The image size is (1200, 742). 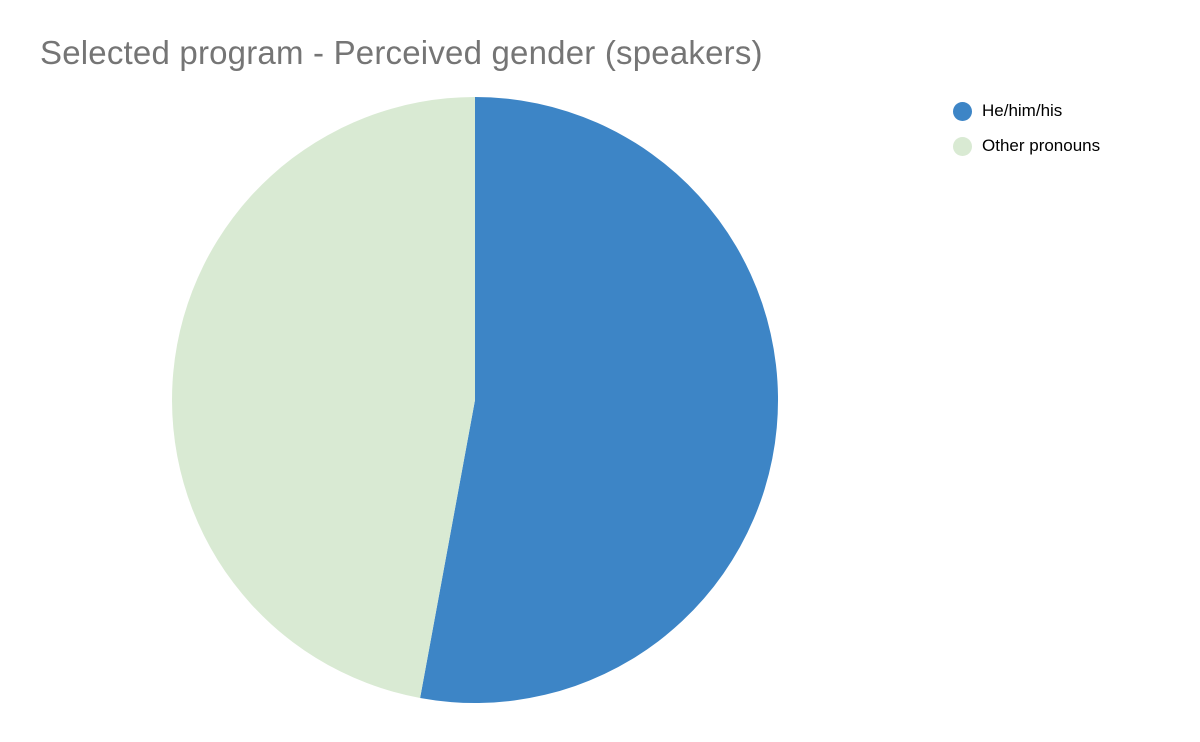 I want to click on legend-label-he-him-his: He/him/his, so click(x=1022, y=110).